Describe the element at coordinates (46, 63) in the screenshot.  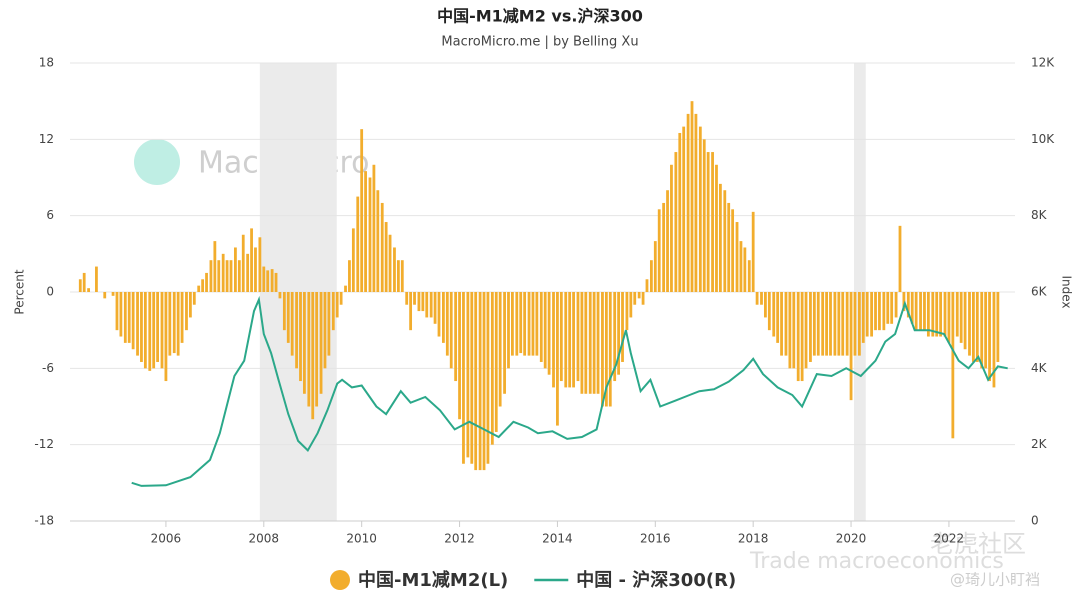
I see `y-tick-label: 18` at that location.